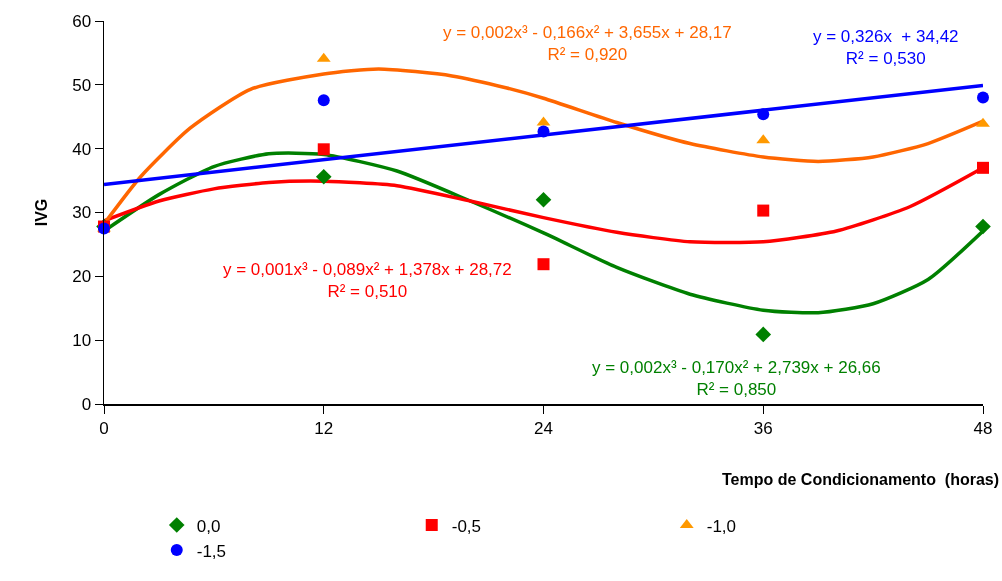  I want to click on y-axis-title: IVG, so click(42, 212).